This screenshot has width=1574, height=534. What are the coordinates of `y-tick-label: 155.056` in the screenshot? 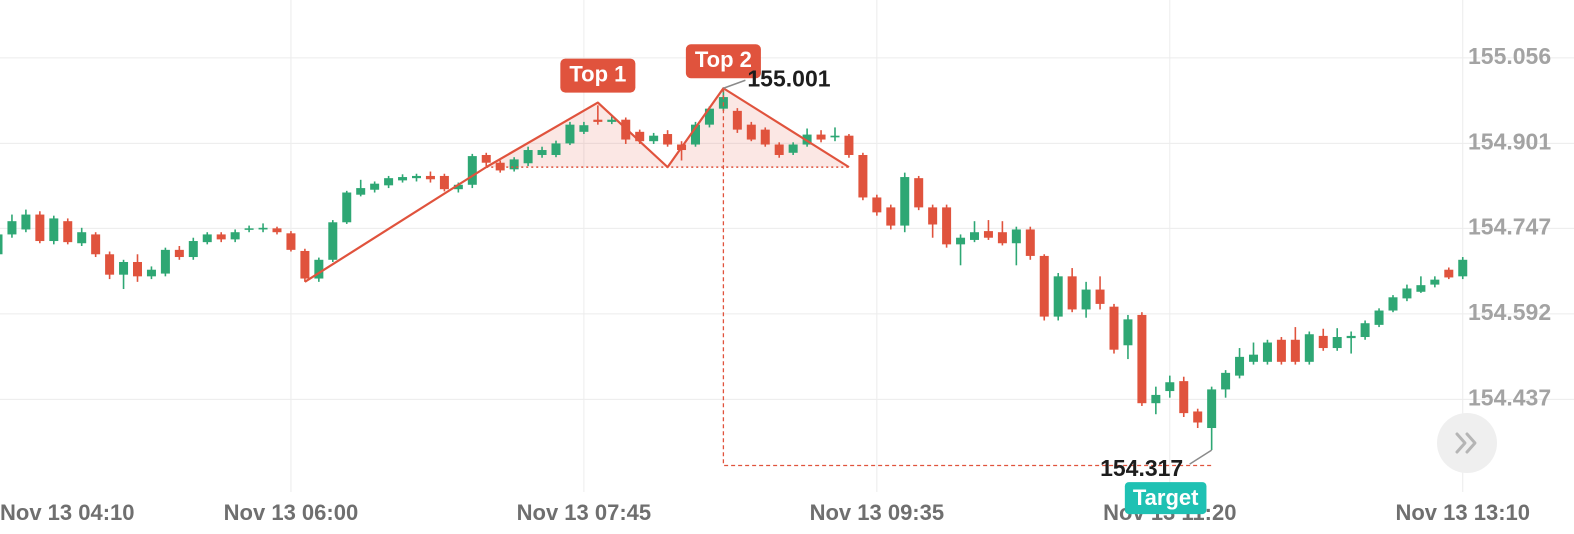 It's located at (1509, 56).